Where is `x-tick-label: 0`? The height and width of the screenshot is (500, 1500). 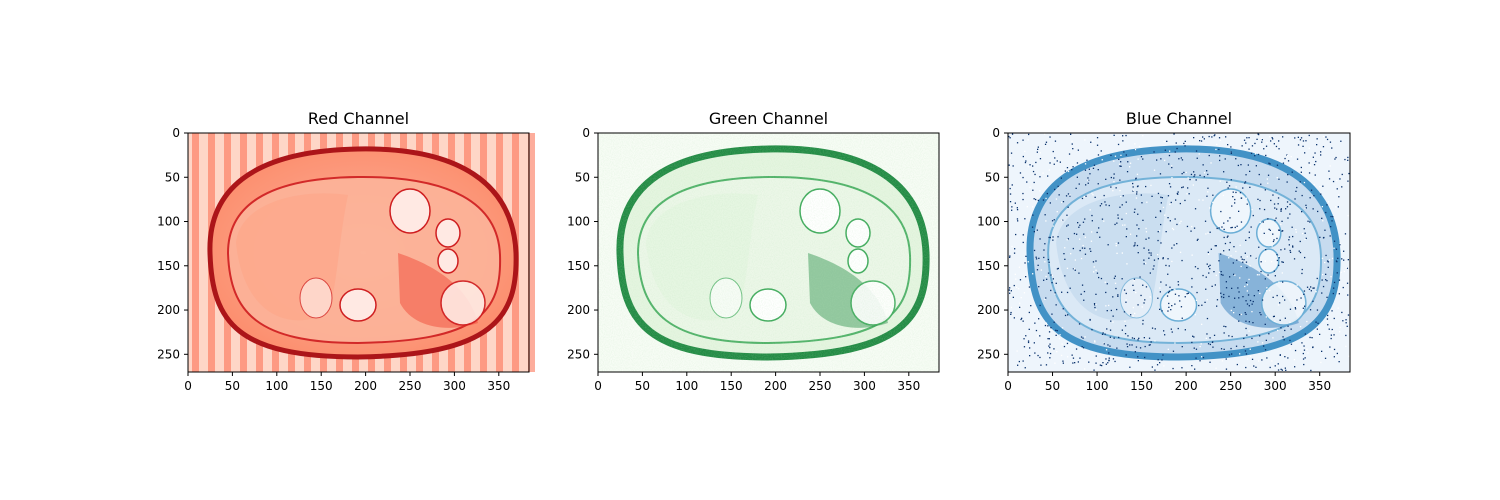
x-tick-label: 0 is located at coordinates (188, 386).